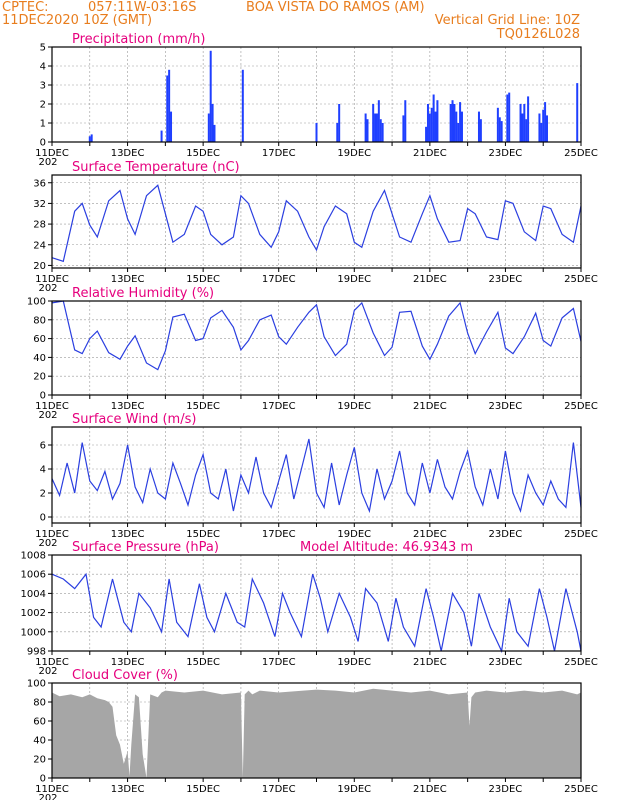 The height and width of the screenshot is (800, 618). I want to click on panel-title: Cloud Cover (%), so click(125, 675).